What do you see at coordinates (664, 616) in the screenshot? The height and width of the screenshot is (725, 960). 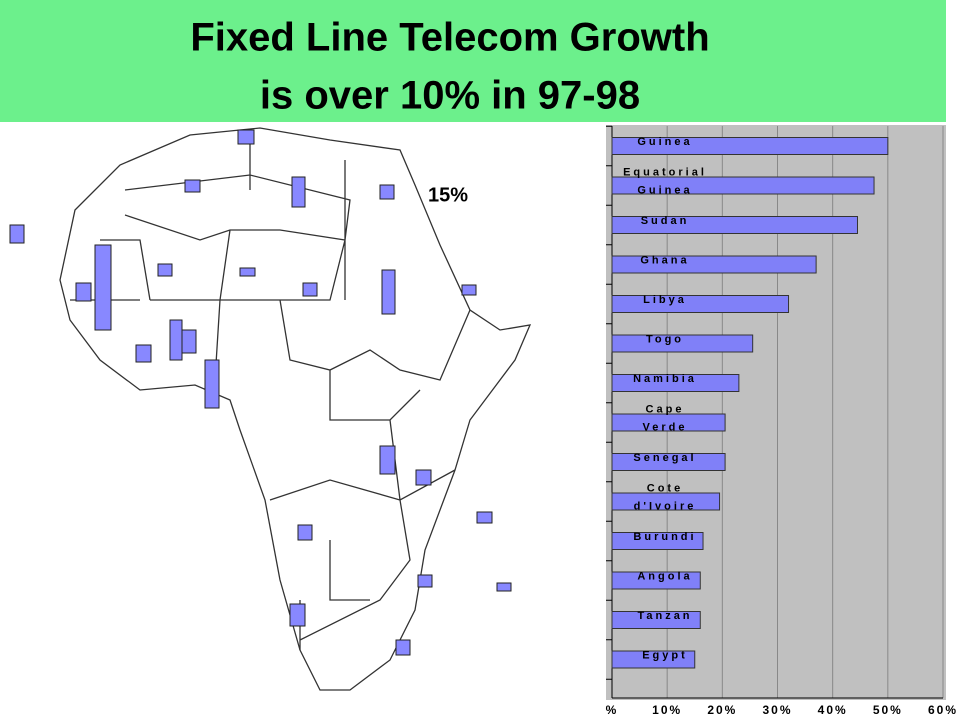 I see `y-tick-label: Tanzan` at bounding box center [664, 616].